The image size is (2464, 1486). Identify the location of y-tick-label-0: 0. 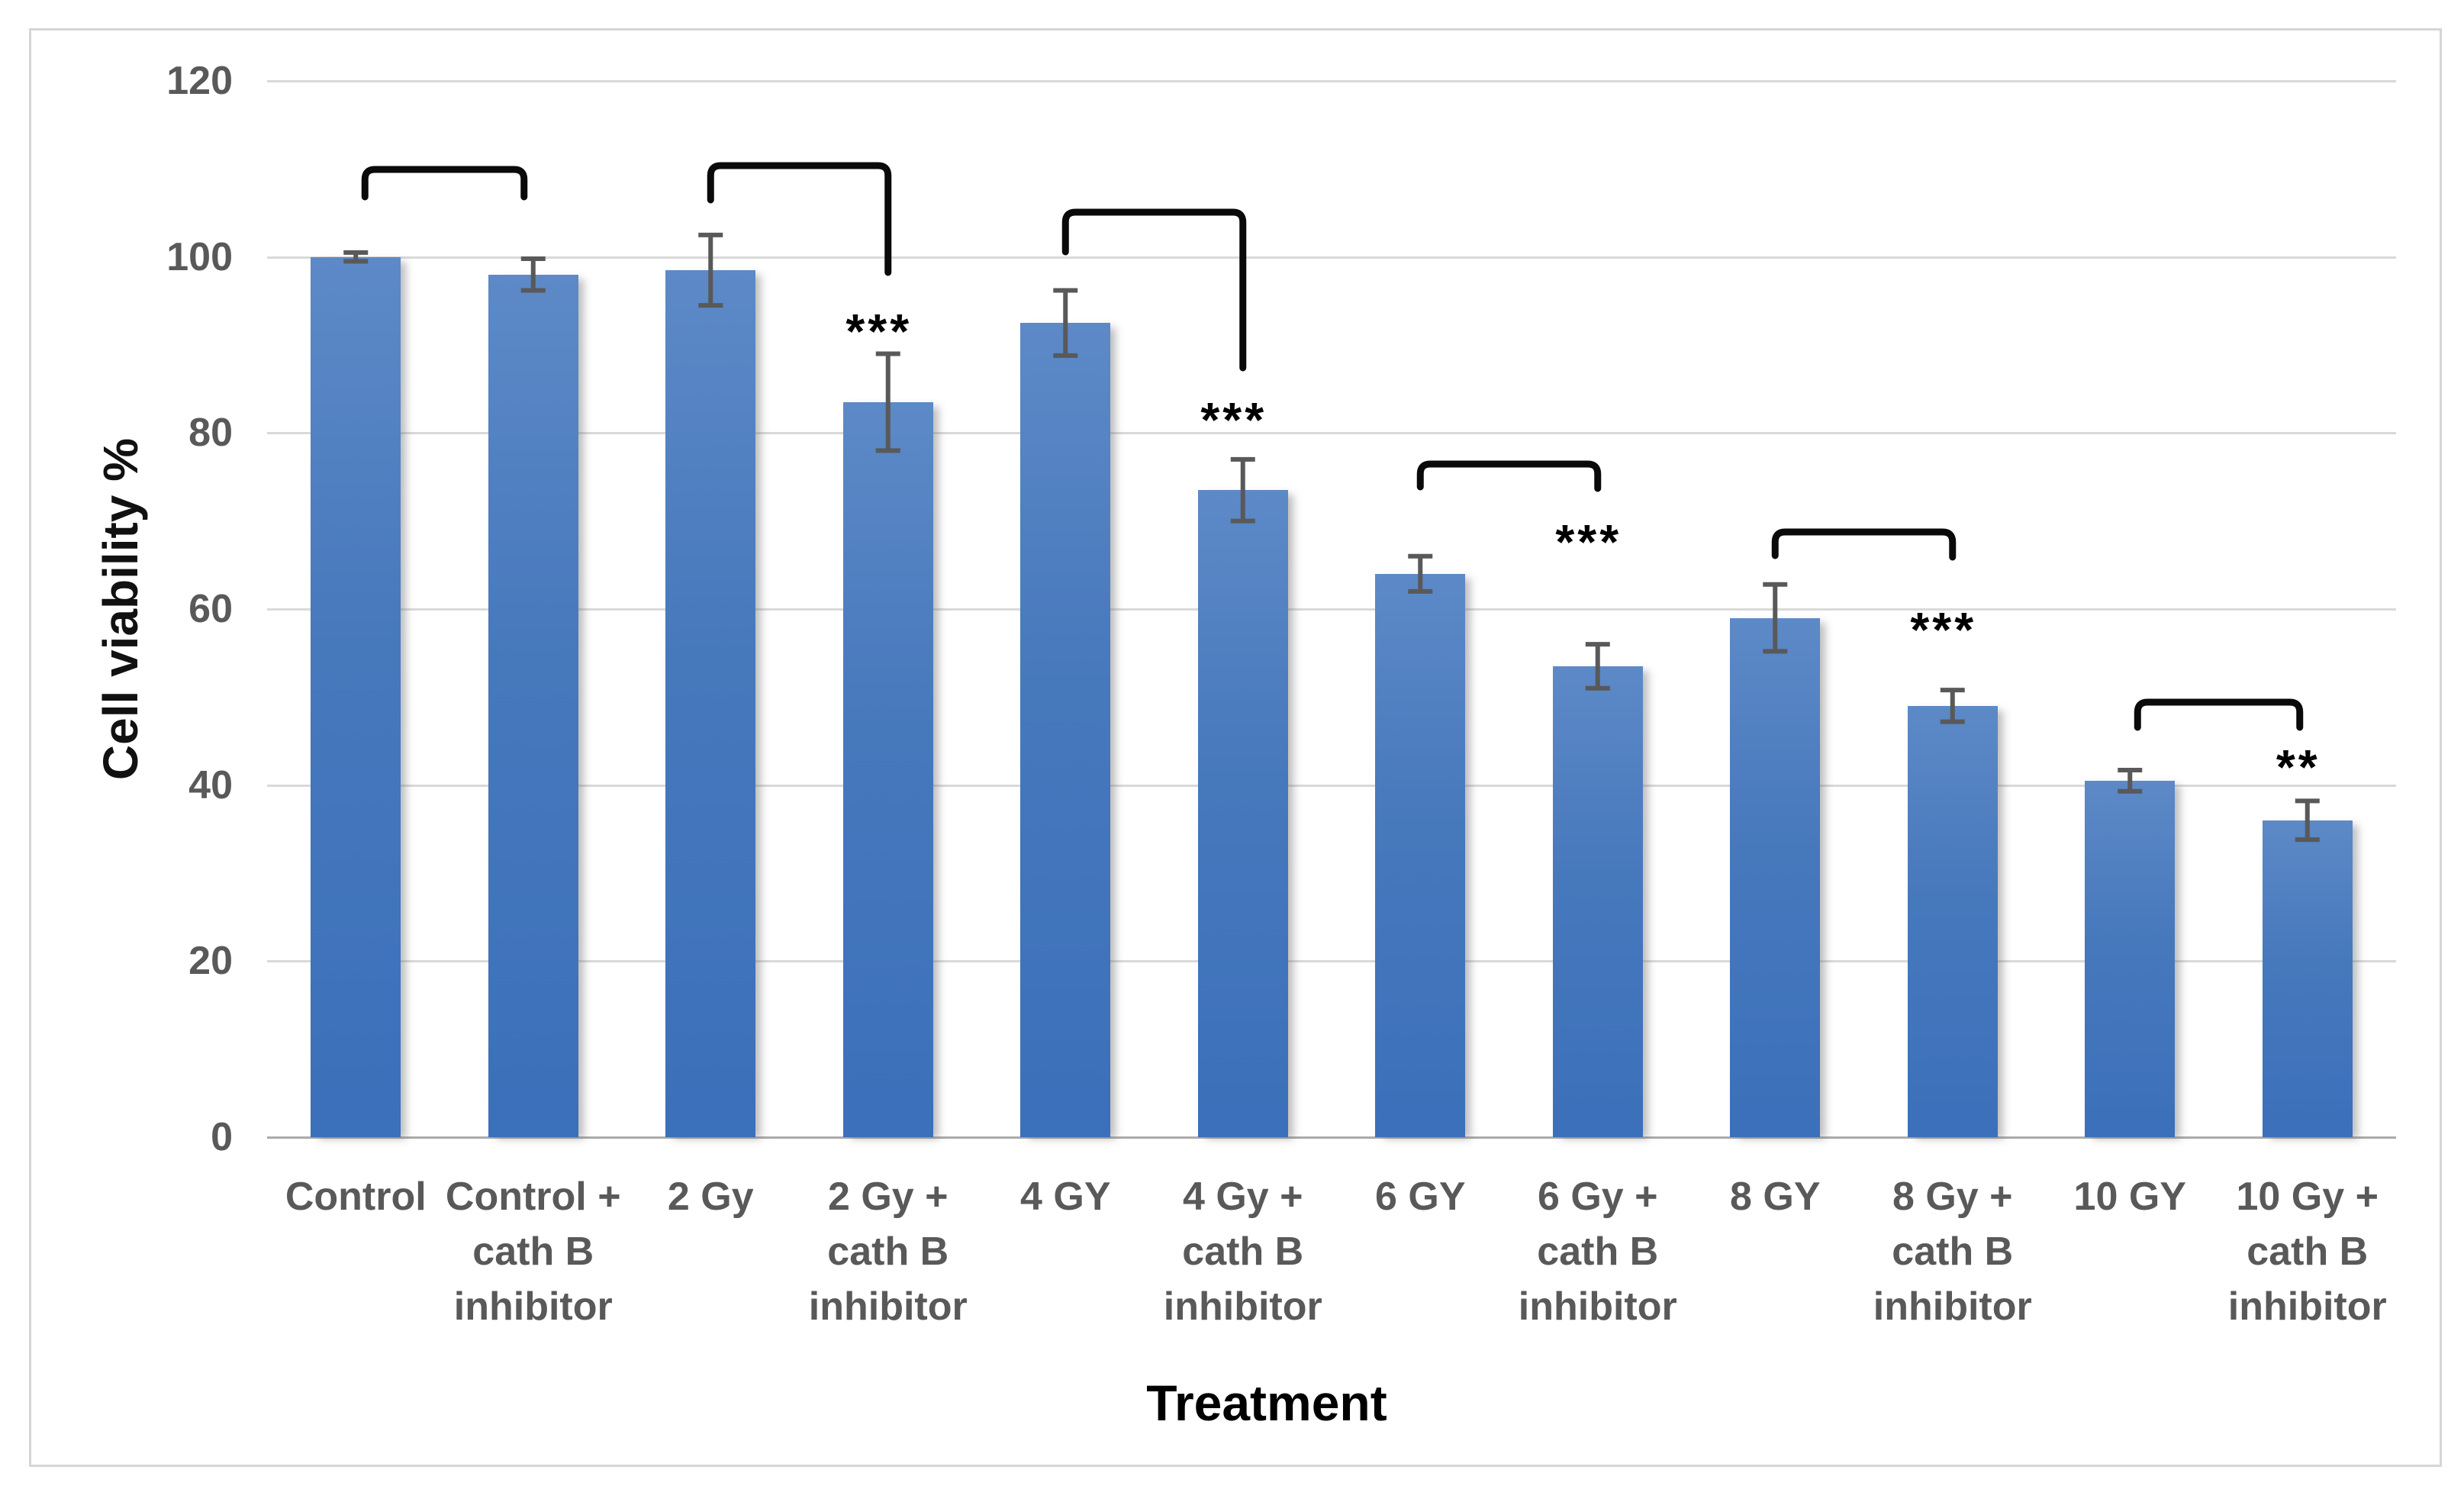
(222, 1137).